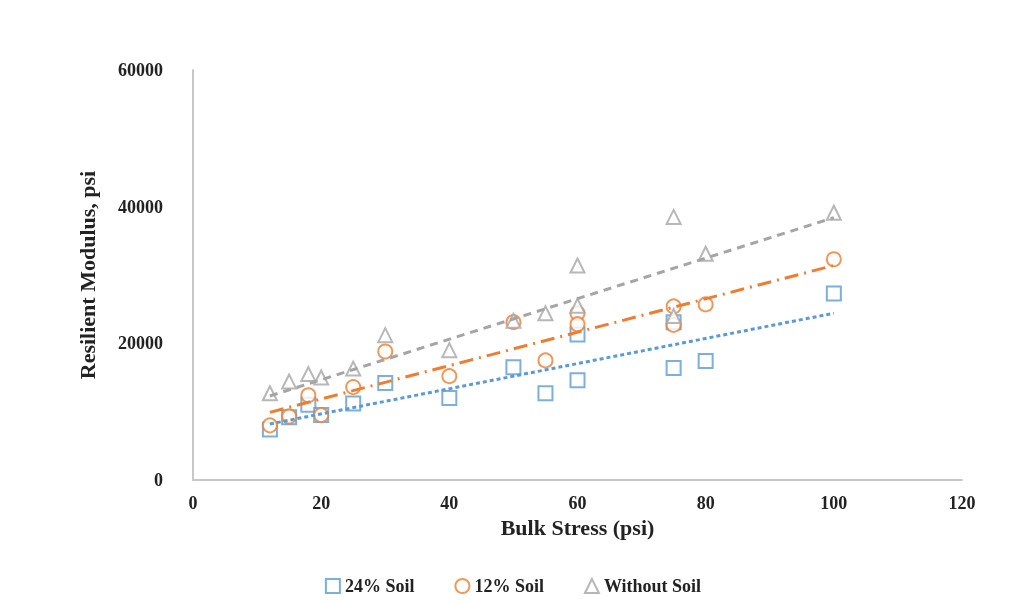 Image resolution: width=1026 pixels, height=604 pixels. Describe the element at coordinates (962, 503) in the screenshot. I see `x-tick-label: 120` at that location.